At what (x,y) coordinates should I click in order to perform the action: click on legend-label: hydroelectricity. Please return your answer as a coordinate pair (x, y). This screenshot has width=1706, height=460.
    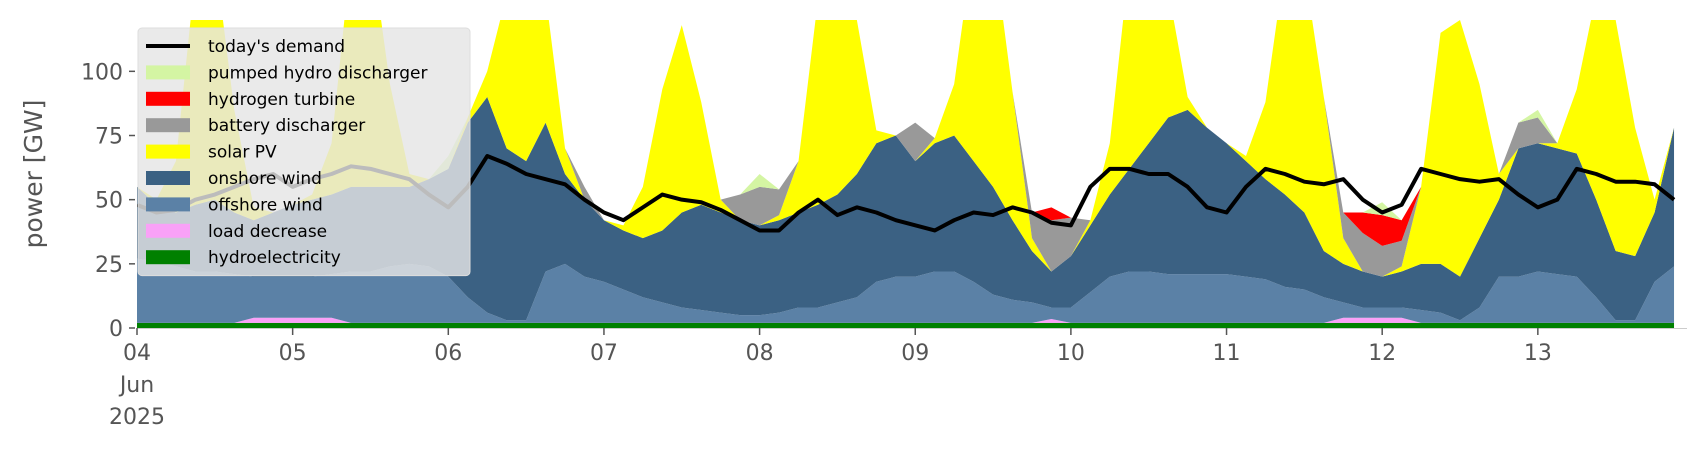
    Looking at the image, I should click on (274, 258).